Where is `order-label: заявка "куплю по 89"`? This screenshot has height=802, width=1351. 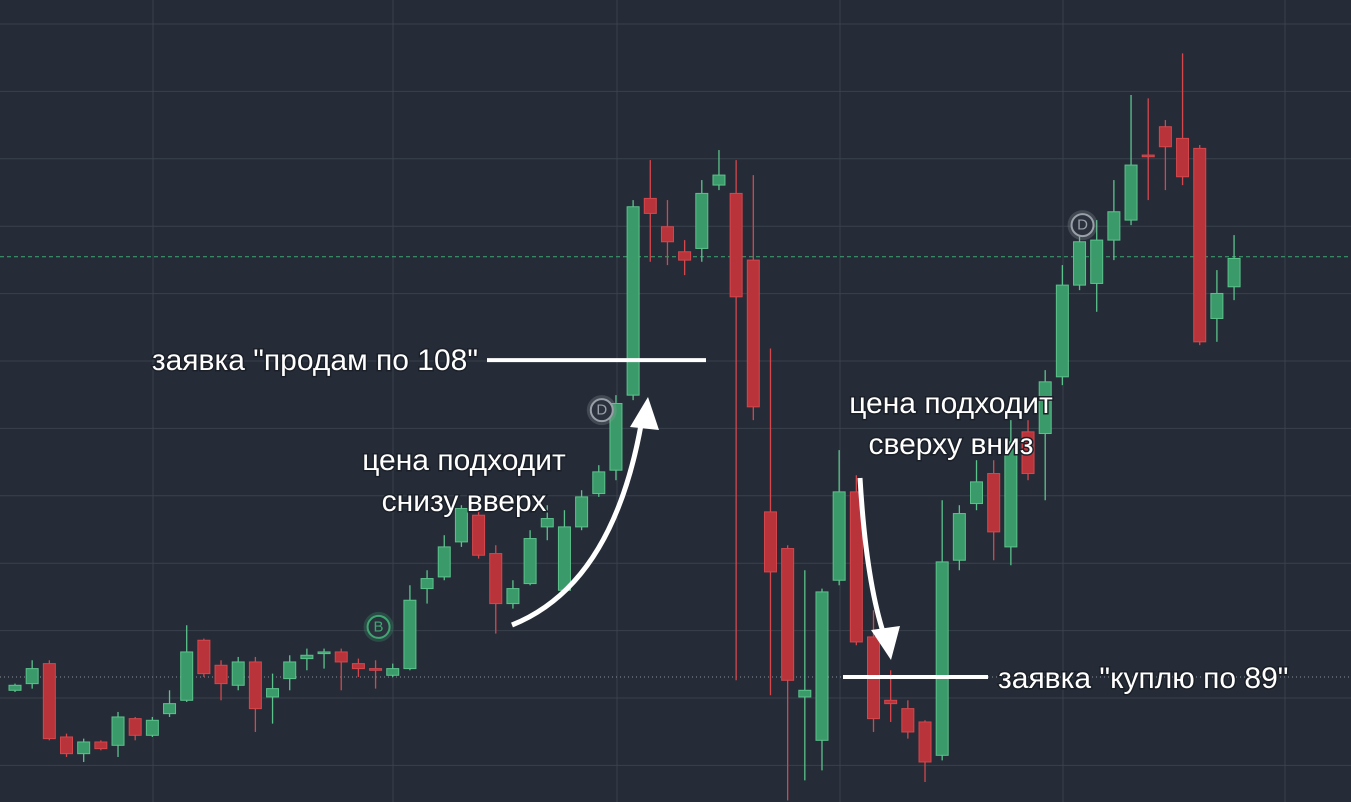
order-label: заявка "куплю по 89" is located at coordinates (1143, 678).